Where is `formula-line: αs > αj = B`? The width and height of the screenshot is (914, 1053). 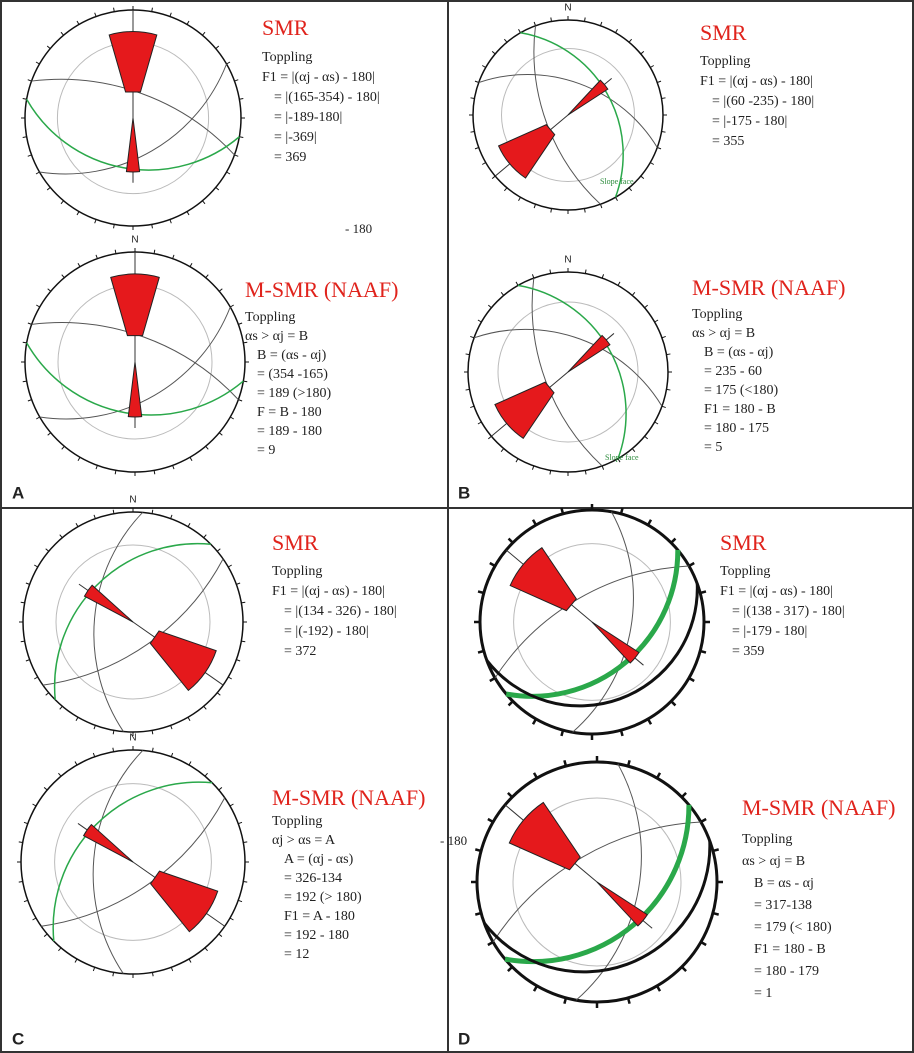 formula-line: αs > αj = B is located at coordinates (773, 861).